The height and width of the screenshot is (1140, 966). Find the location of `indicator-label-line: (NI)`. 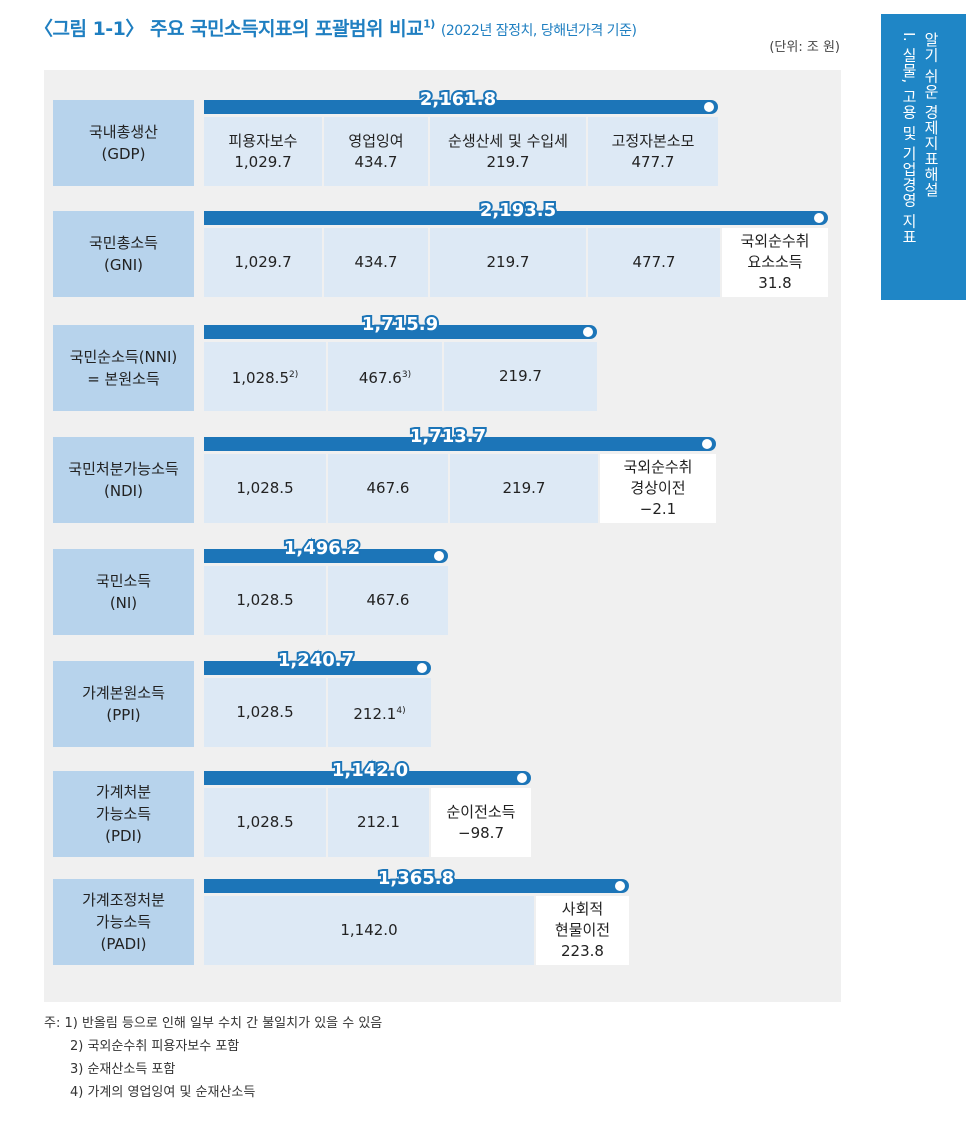

indicator-label-line: (NI) is located at coordinates (123, 603).